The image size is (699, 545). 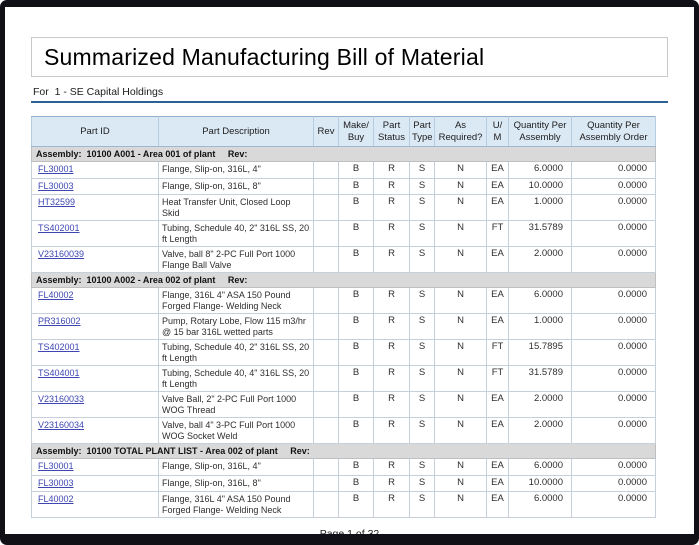 I want to click on column-header-as-required: As Required?, so click(x=460, y=131).